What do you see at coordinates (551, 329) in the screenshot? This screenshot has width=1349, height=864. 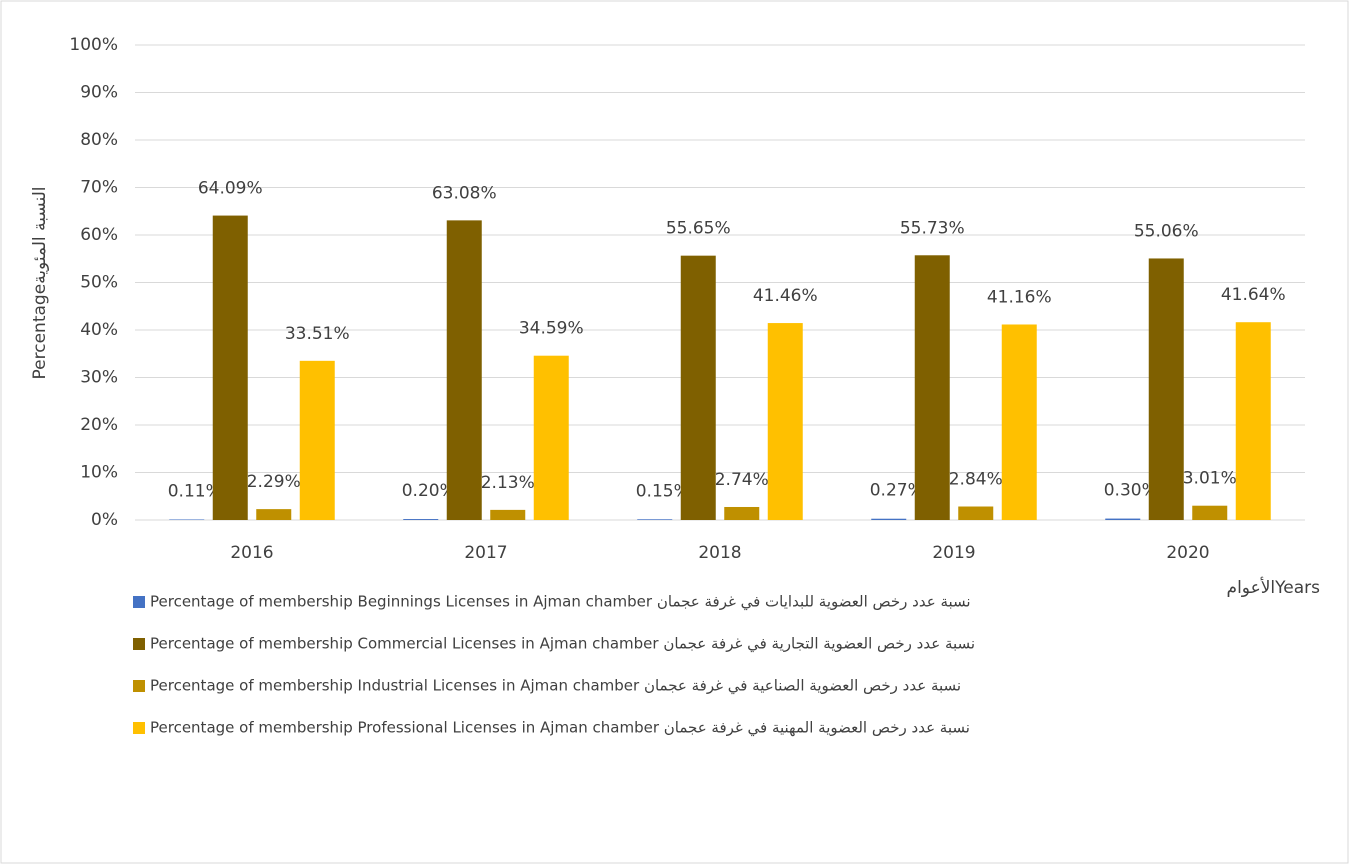 I see `data-label: 34.59%` at bounding box center [551, 329].